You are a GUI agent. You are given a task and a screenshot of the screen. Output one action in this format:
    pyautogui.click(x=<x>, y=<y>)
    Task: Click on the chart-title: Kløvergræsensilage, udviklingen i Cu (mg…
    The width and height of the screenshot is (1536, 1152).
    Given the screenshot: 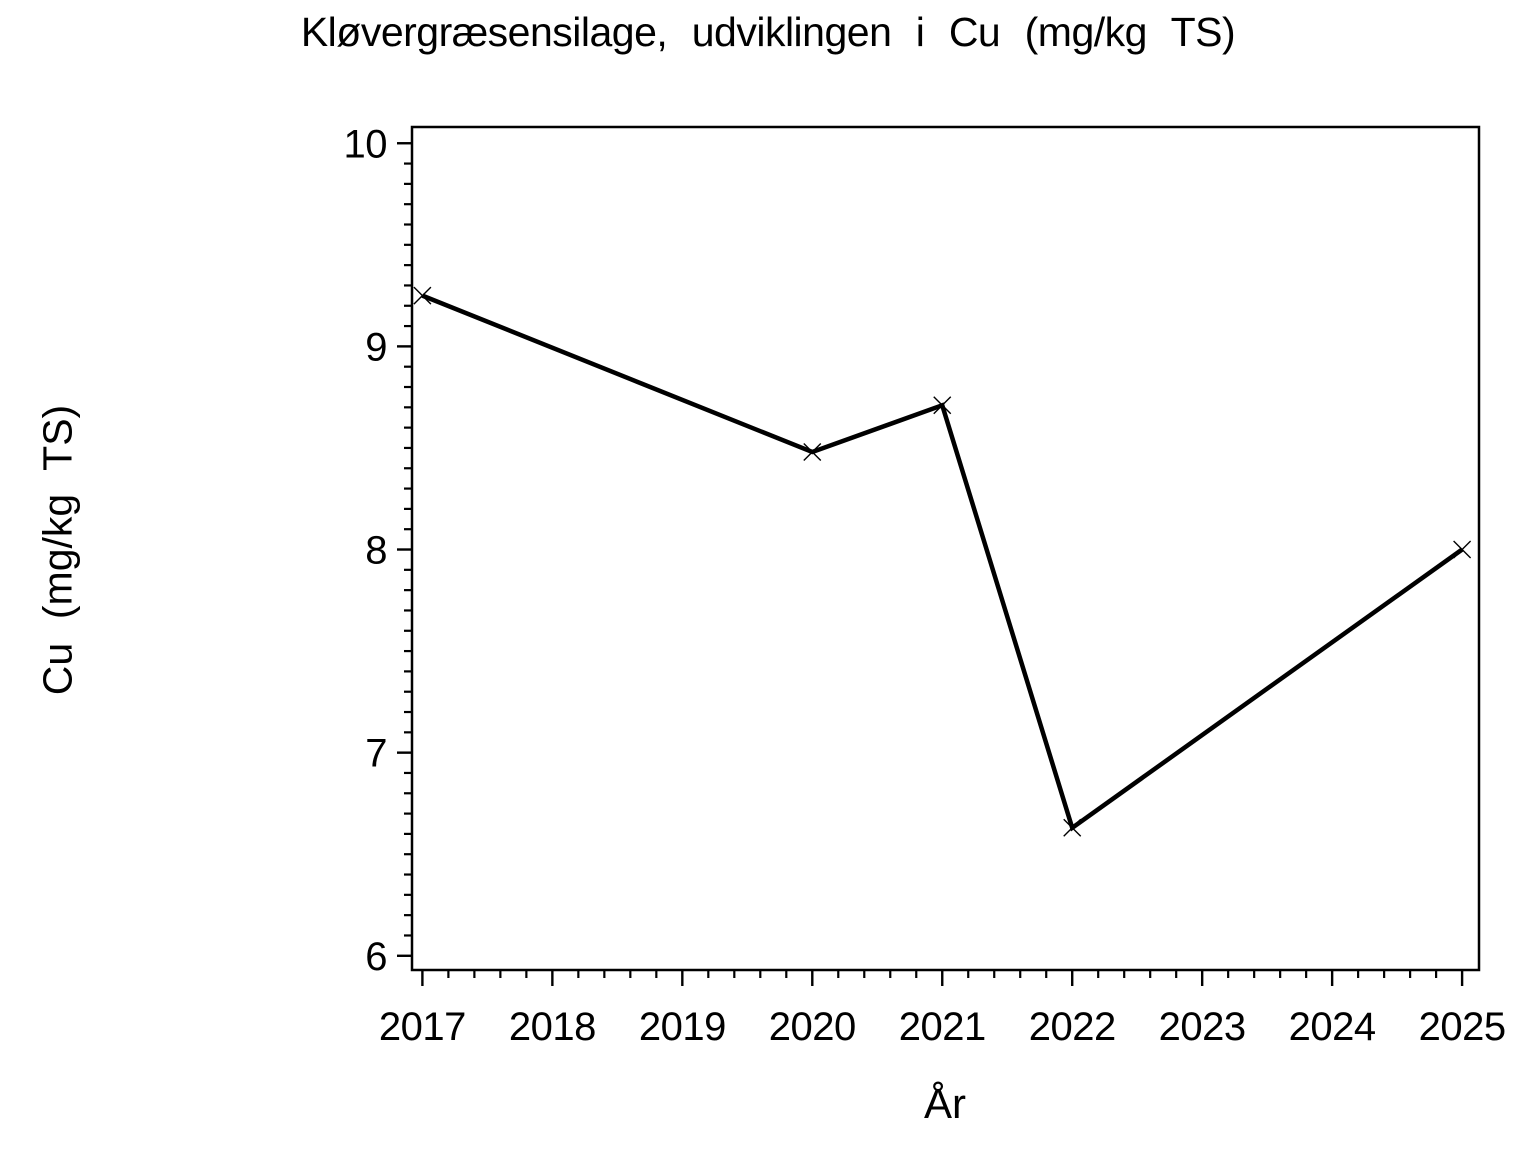 What is the action you would take?
    pyautogui.click(x=768, y=32)
    